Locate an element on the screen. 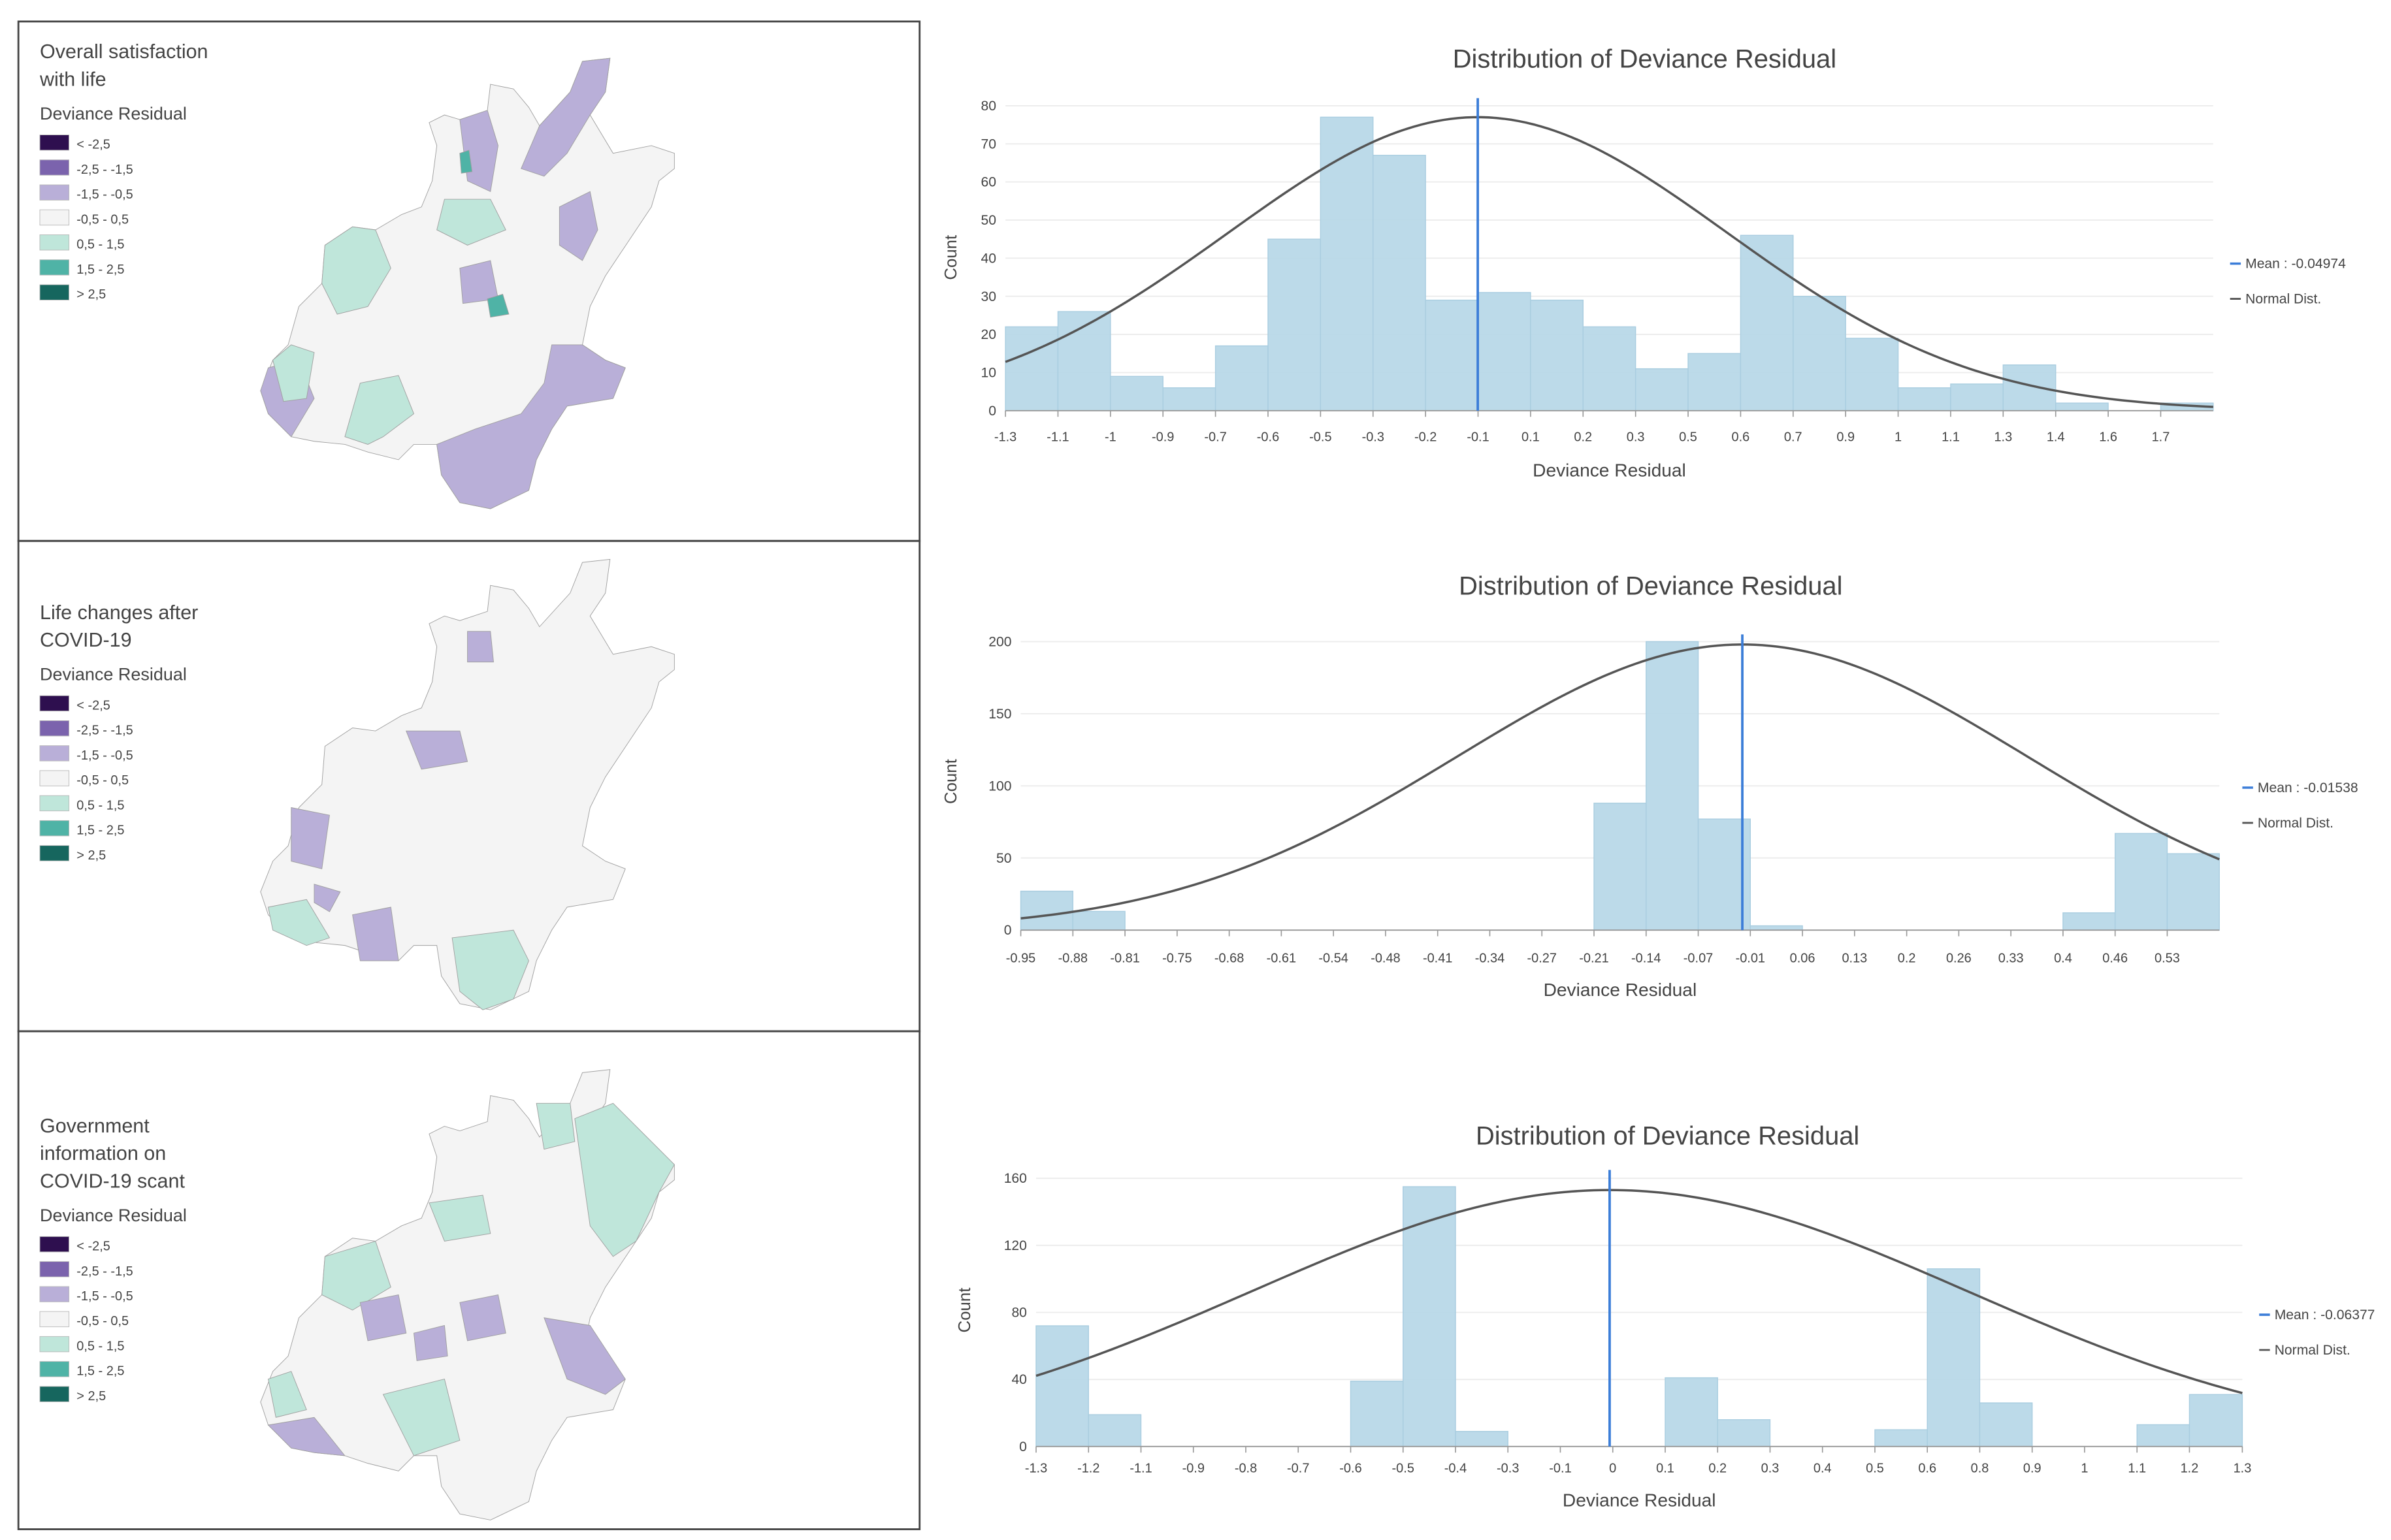  x-tick-label: 1.1 is located at coordinates (2137, 1469).